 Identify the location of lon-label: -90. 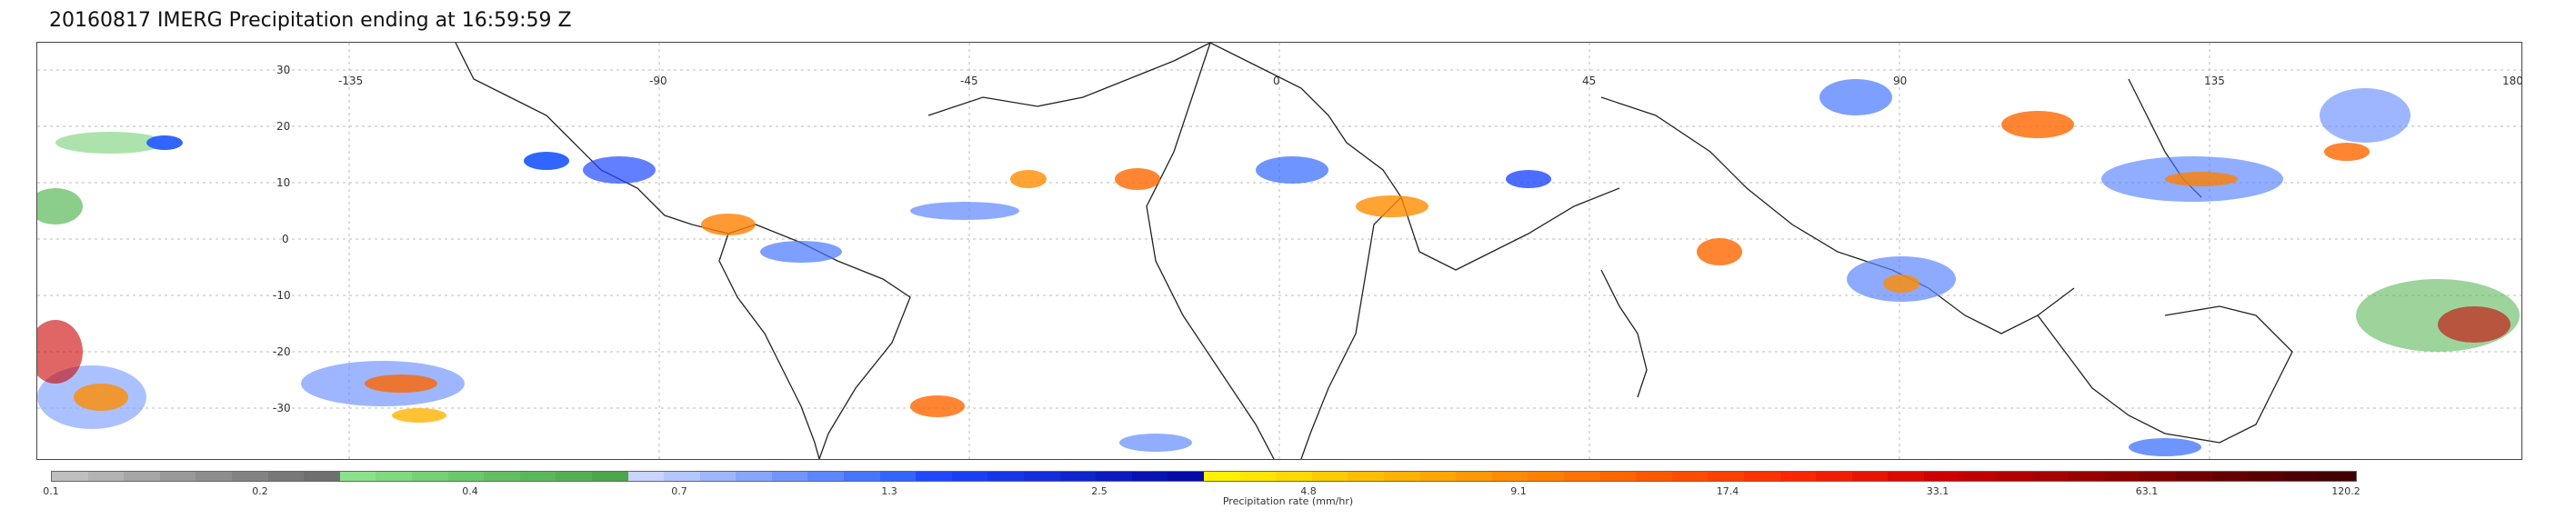
(658, 81).